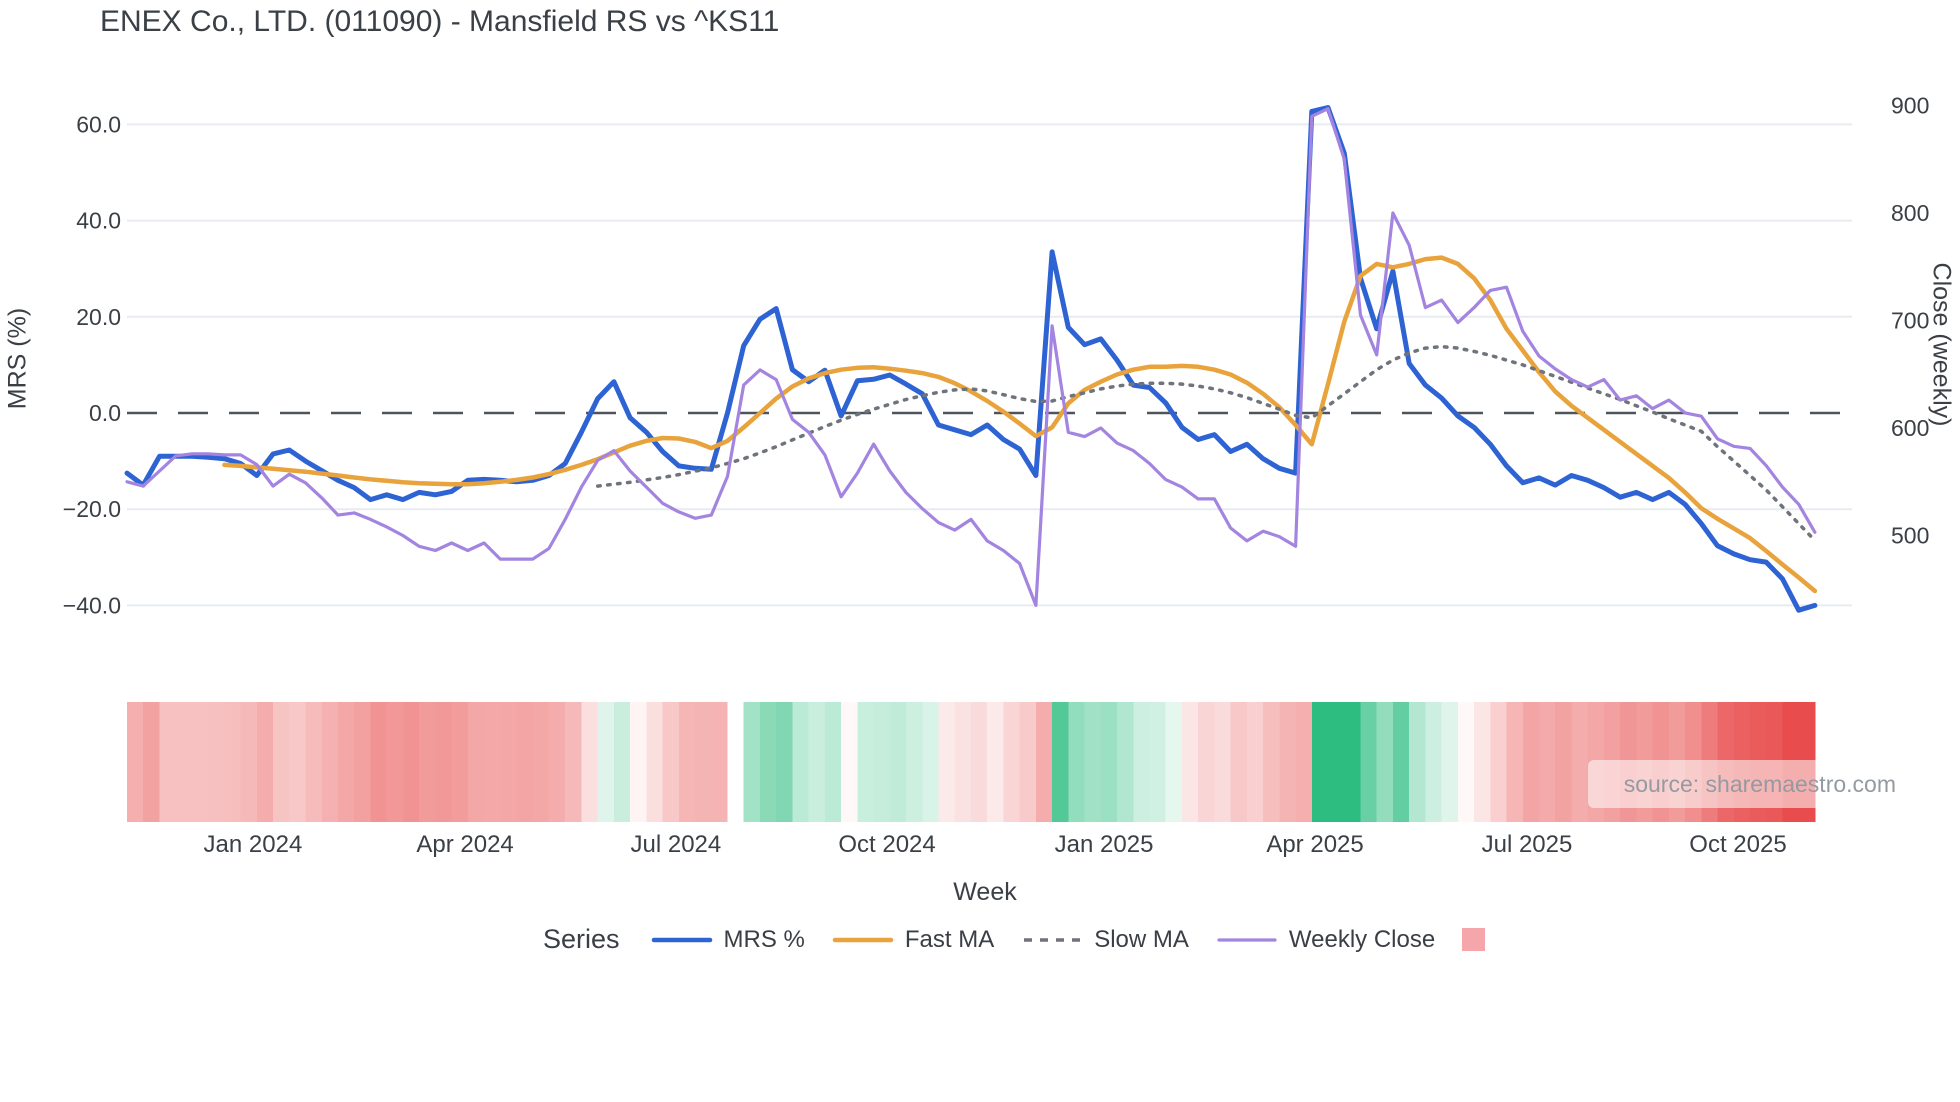 This screenshot has width=1960, height=1102. Describe the element at coordinates (98, 317) in the screenshot. I see `y-left-tick-label: 20.0` at that location.